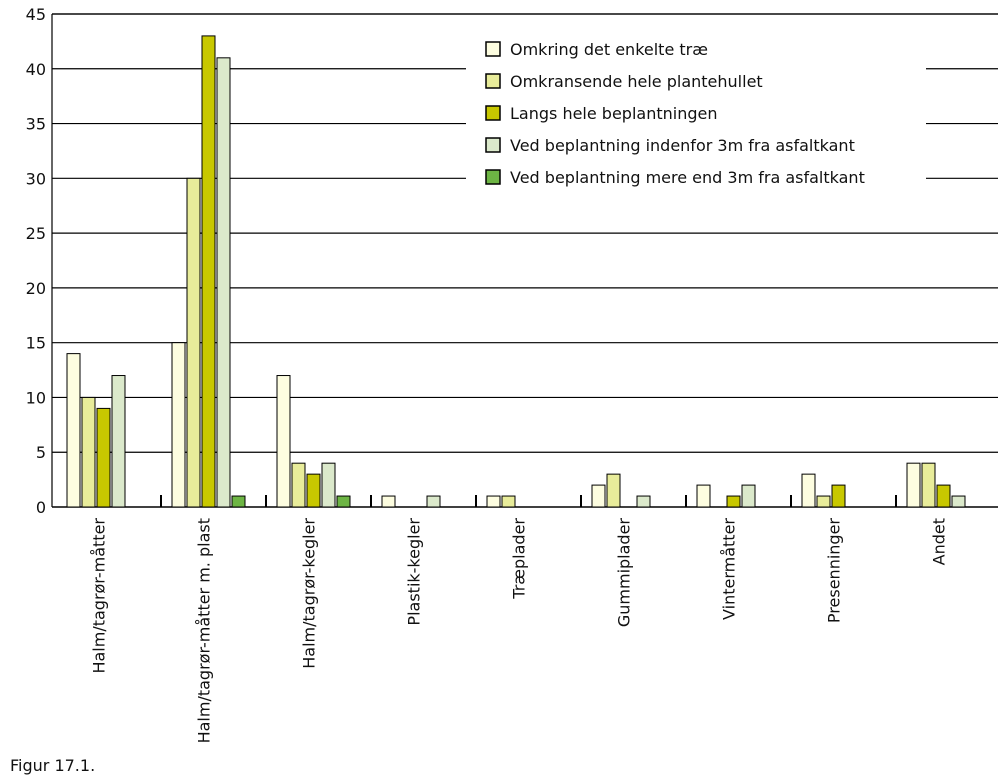  Describe the element at coordinates (36, 233) in the screenshot. I see `y-tick-label: 25` at that location.